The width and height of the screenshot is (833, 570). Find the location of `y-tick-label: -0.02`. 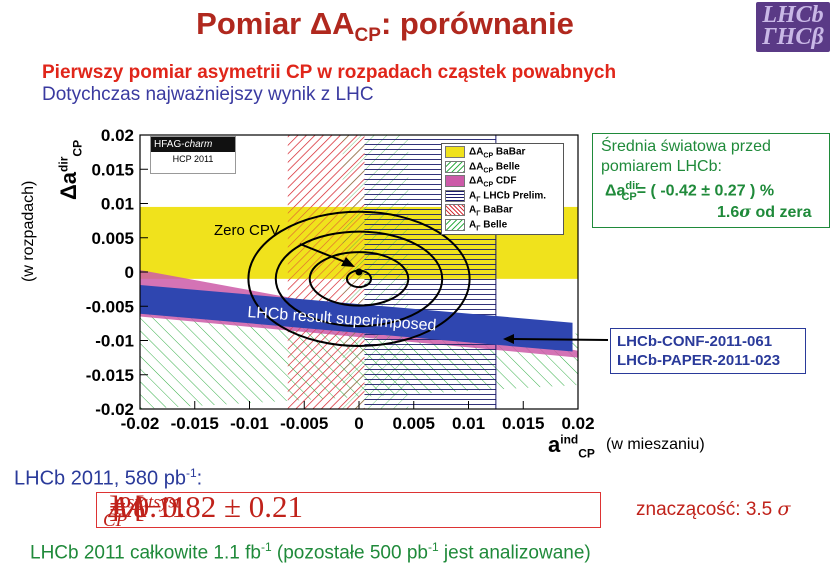

y-tick-label: -0.02 is located at coordinates (114, 409).